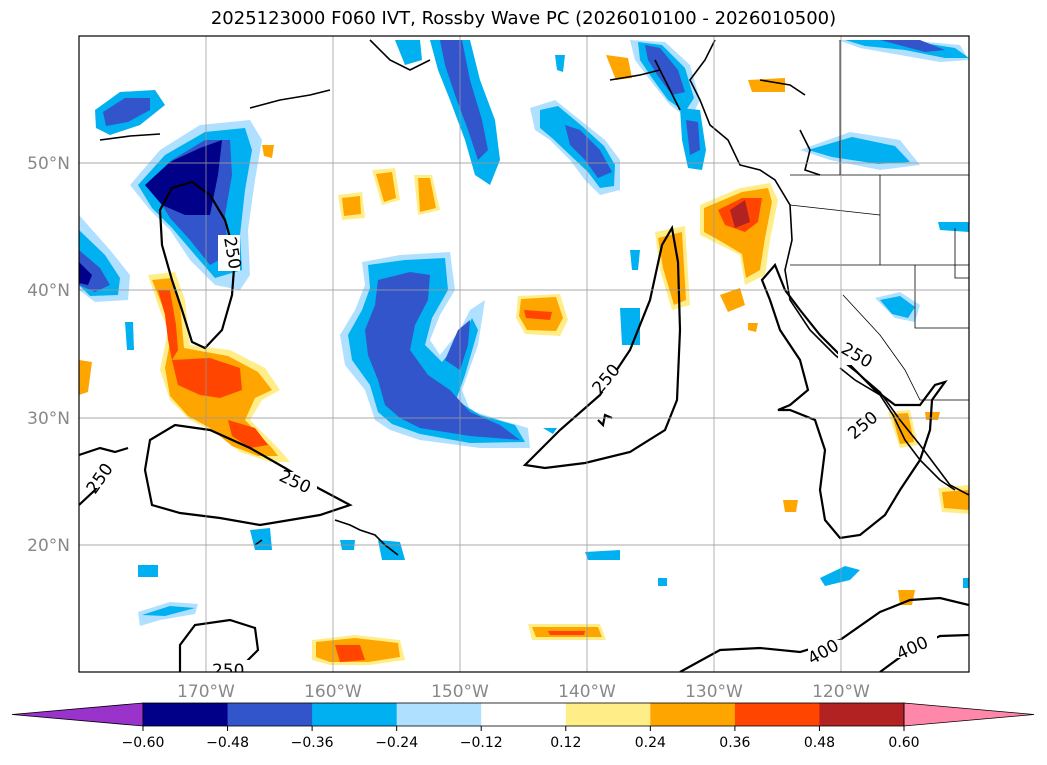 The image size is (1047, 765). What do you see at coordinates (841, 692) in the screenshot?
I see `lon-label: 120°W` at bounding box center [841, 692].